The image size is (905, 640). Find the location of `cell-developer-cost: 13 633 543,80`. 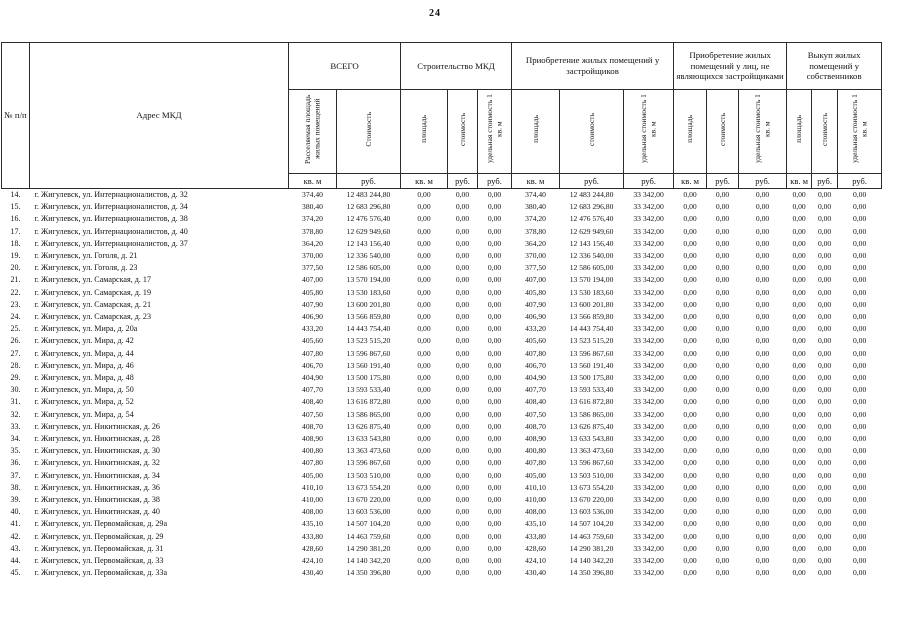

cell-developer-cost: 13 633 543,80 is located at coordinates (591, 439).